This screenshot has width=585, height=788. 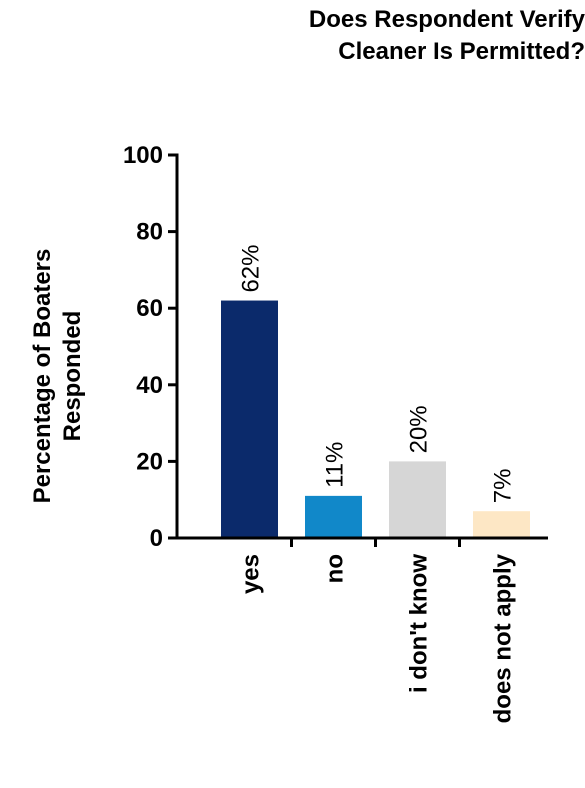 I want to click on data-label-2: 20%, so click(x=419, y=429).